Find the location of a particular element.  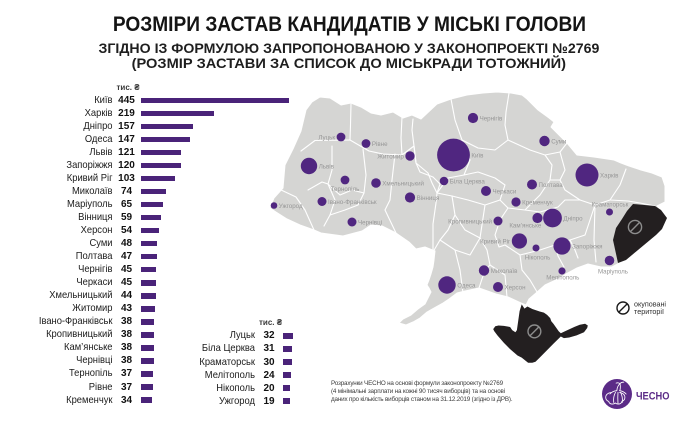

svg-text: Луцьк is located at coordinates (326, 137).